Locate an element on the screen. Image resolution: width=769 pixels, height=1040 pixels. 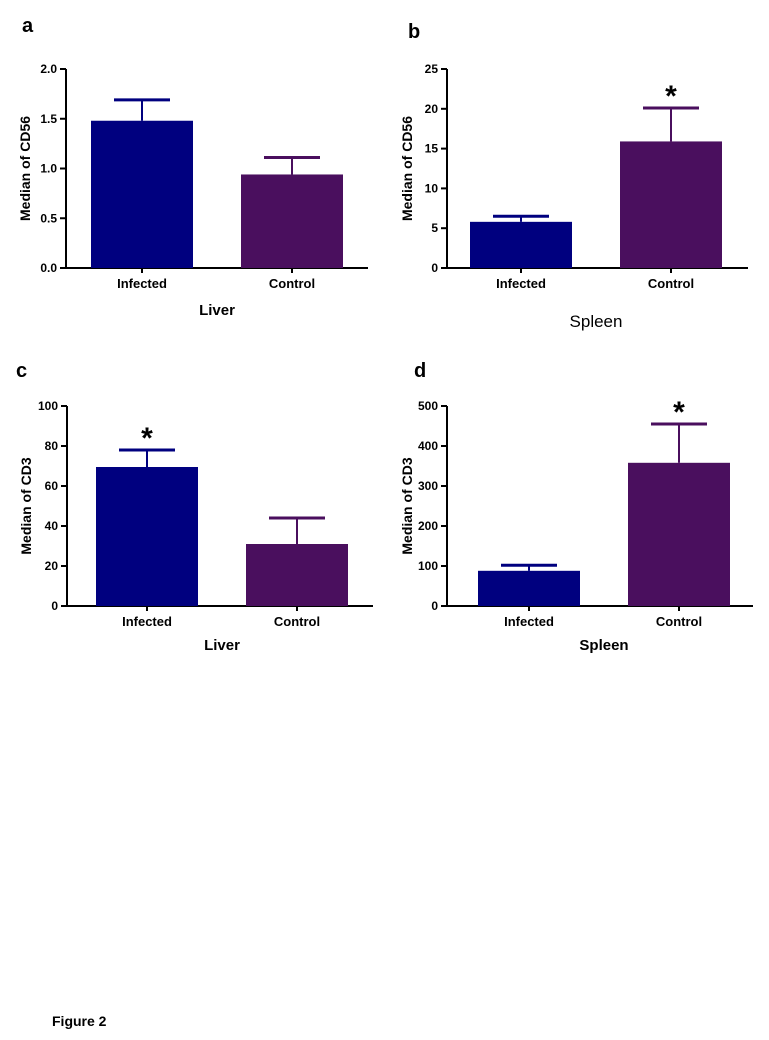
panel-c-x-axis-title: Liver is located at coordinates (222, 645).